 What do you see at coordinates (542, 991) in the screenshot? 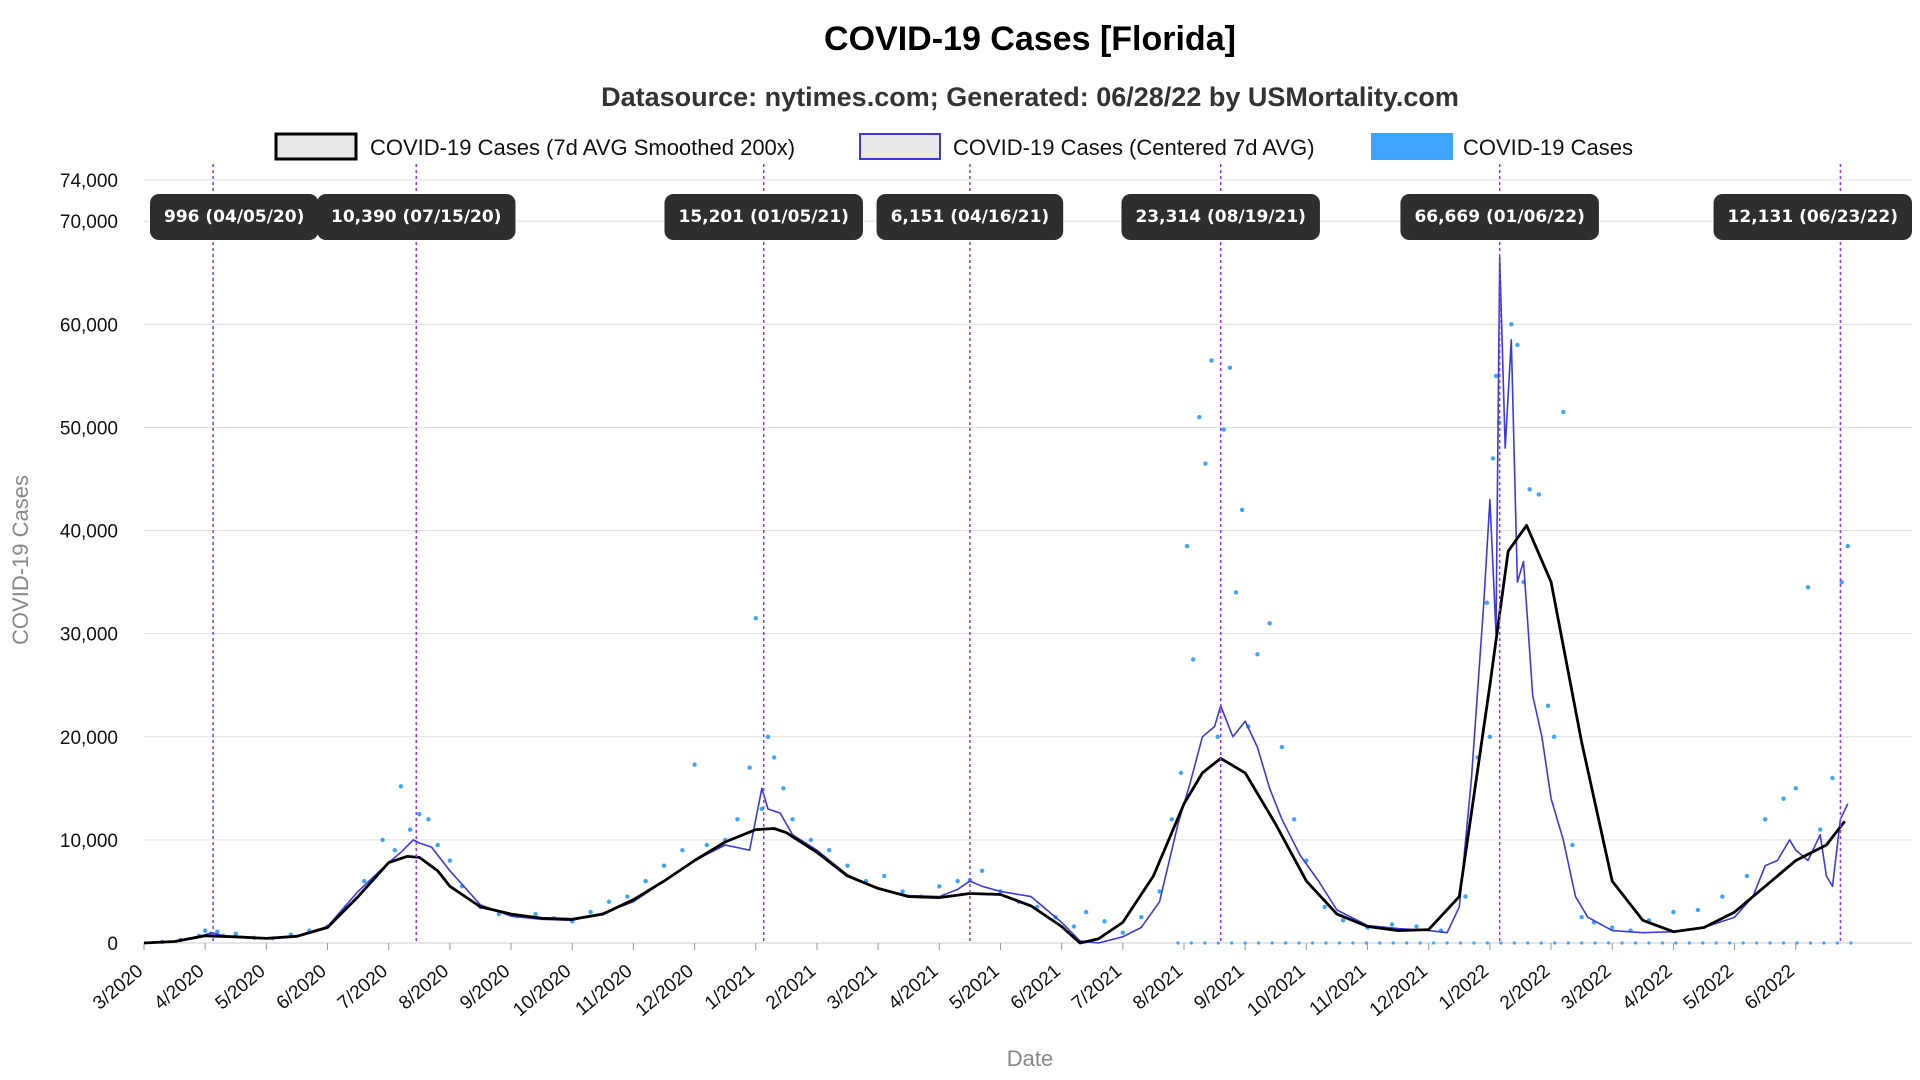
I see `x-tick-label: 10/2020` at bounding box center [542, 991].